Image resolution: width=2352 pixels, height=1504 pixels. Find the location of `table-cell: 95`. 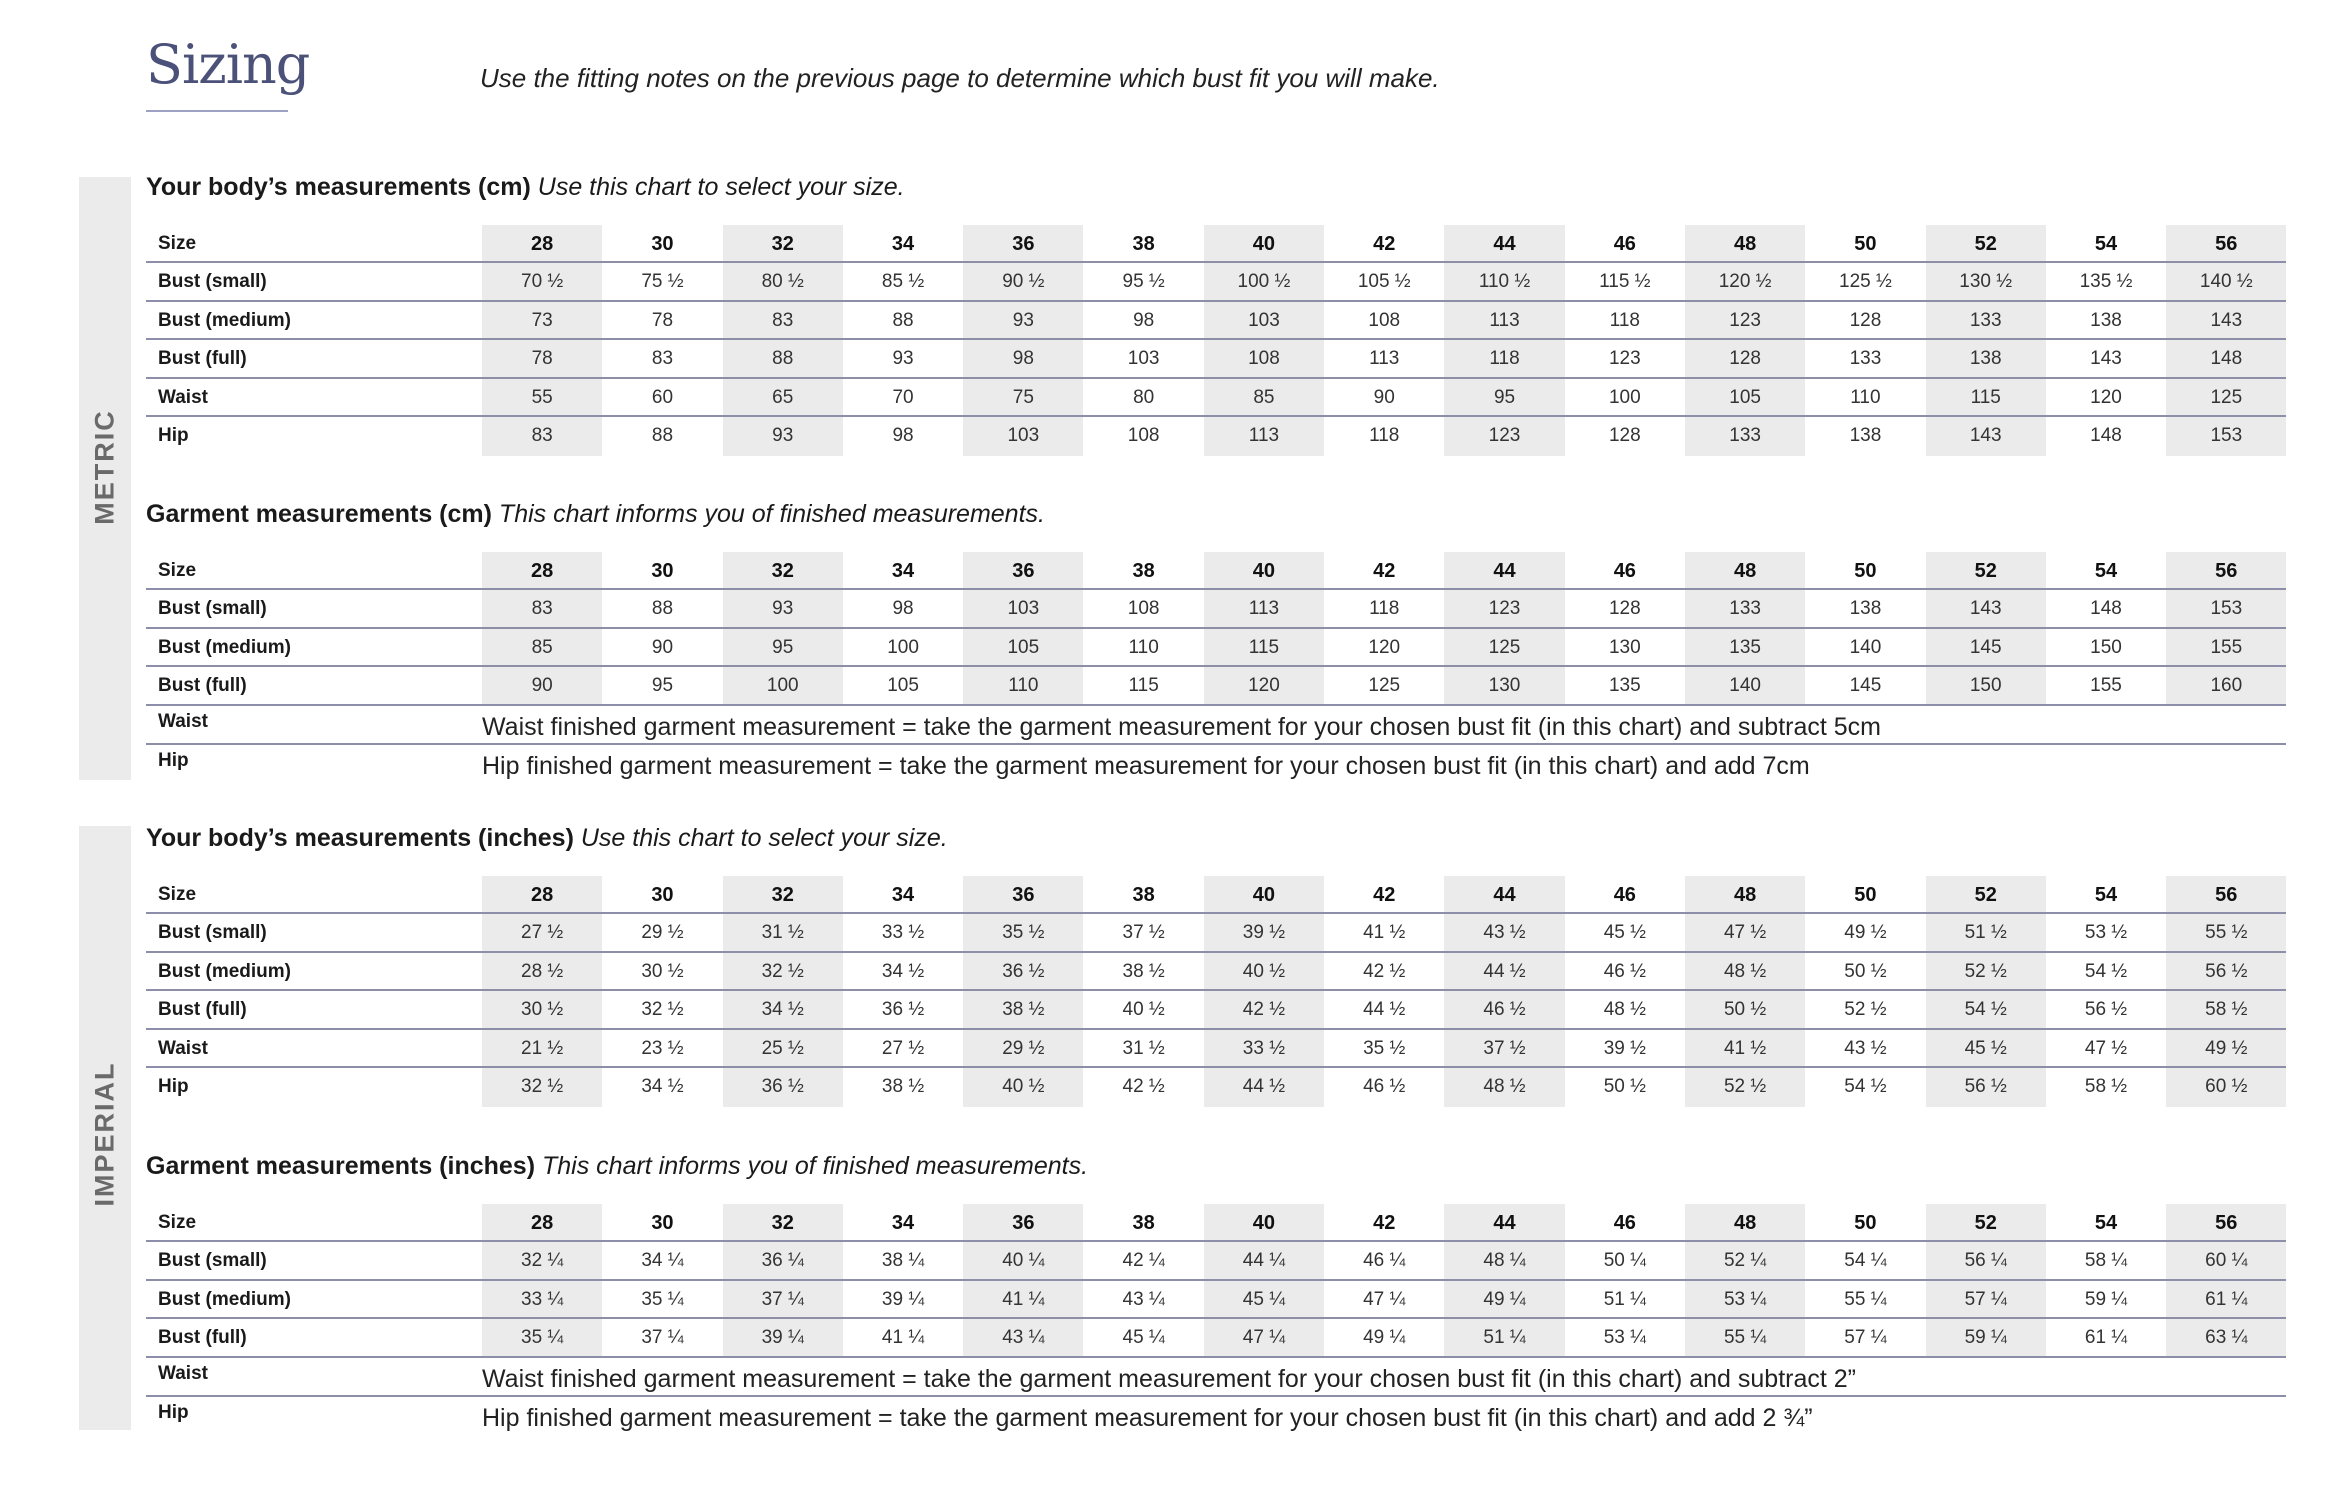

table-cell: 95 is located at coordinates (782, 646).